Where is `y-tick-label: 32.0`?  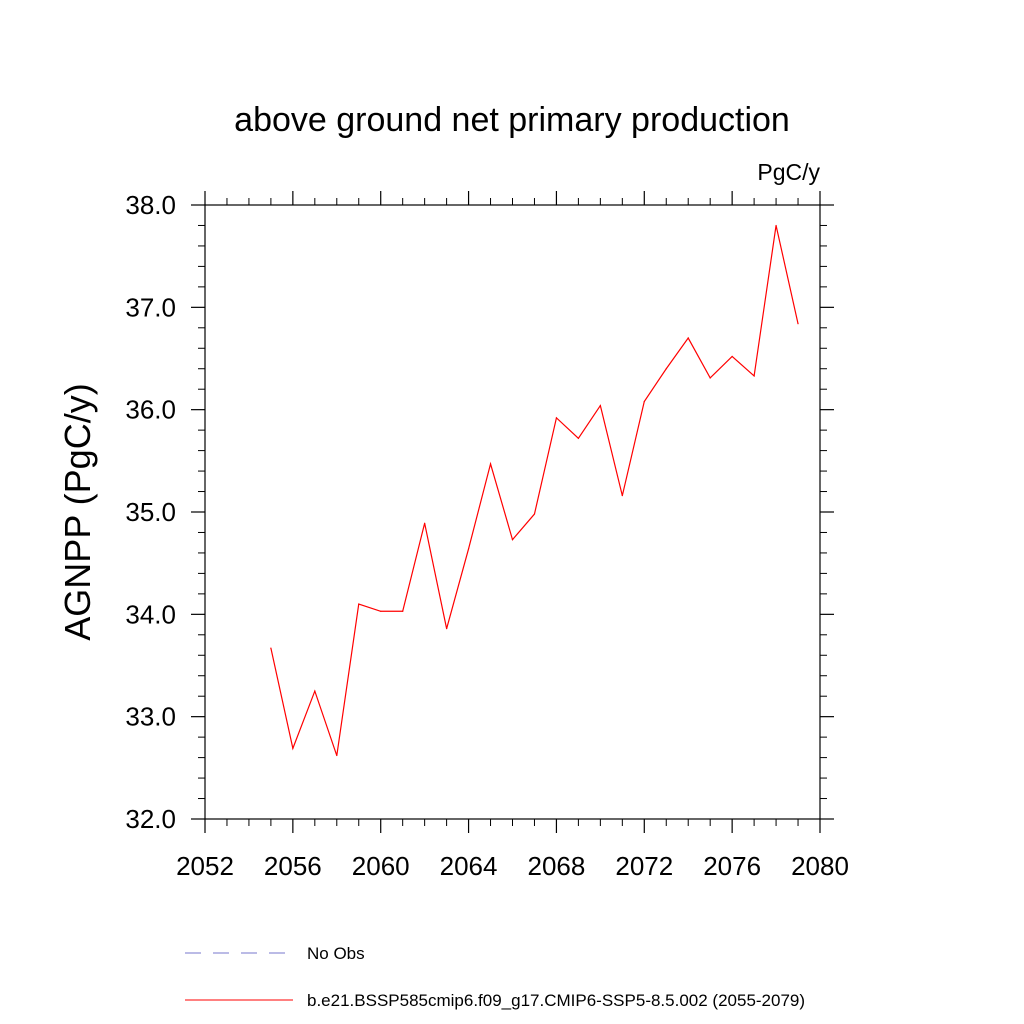
y-tick-label: 32.0 is located at coordinates (150, 819).